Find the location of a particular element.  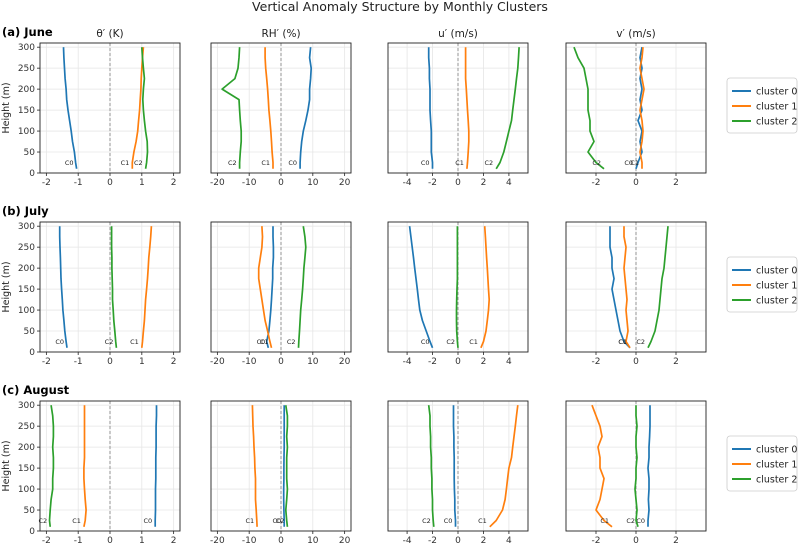

panel-r1-c2: RH′ (%) -20 -10 0 10 20 C0 C1 C2 is located at coordinates (281, 108).